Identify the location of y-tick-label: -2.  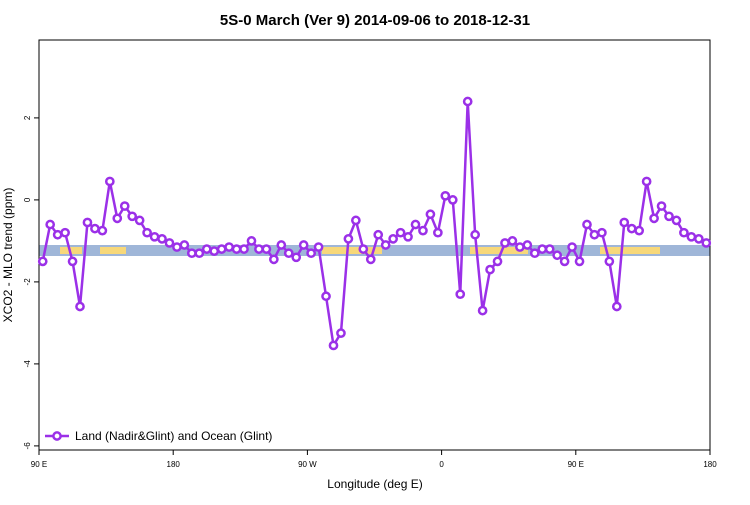
(27, 282).